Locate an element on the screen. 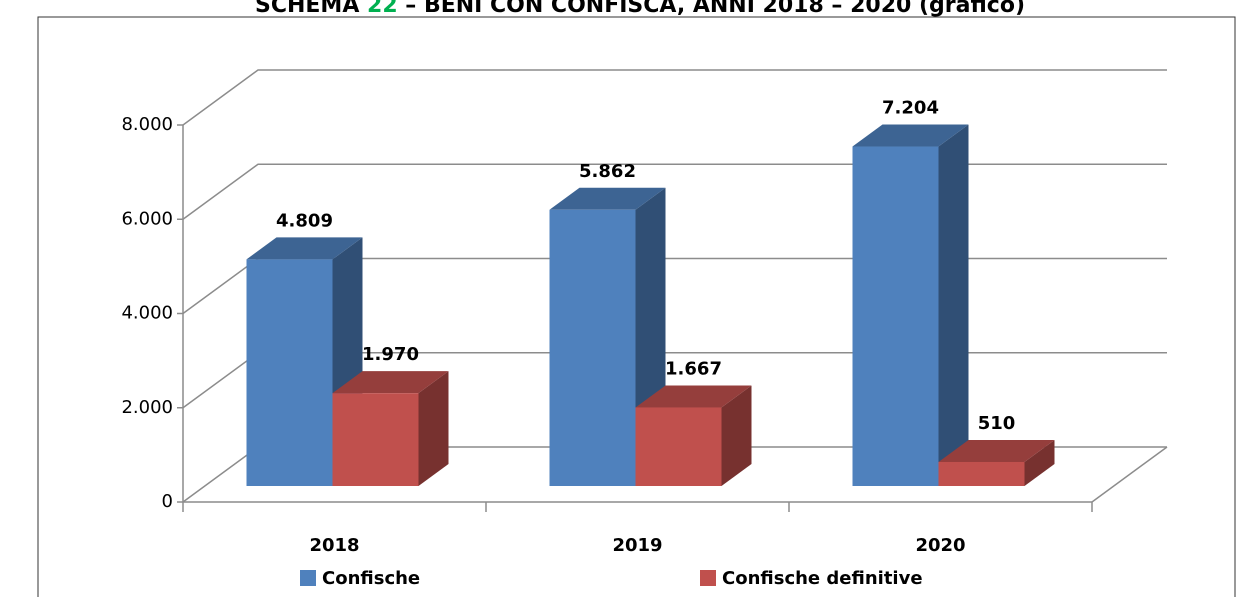 This screenshot has height=597, width=1236. y-tick-label: 8.000 is located at coordinates (147, 124).